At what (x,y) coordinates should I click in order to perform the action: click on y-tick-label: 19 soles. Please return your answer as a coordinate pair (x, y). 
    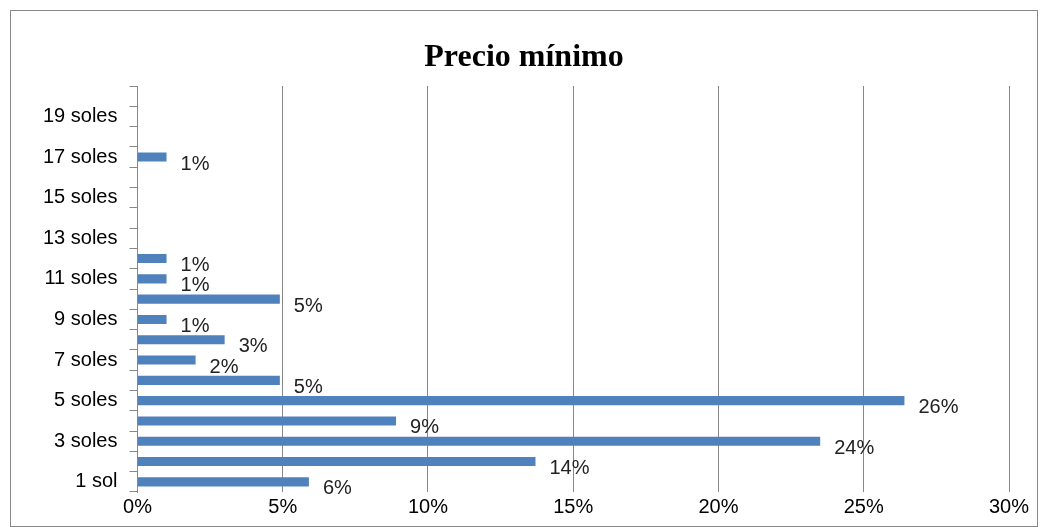
    Looking at the image, I should click on (80, 114).